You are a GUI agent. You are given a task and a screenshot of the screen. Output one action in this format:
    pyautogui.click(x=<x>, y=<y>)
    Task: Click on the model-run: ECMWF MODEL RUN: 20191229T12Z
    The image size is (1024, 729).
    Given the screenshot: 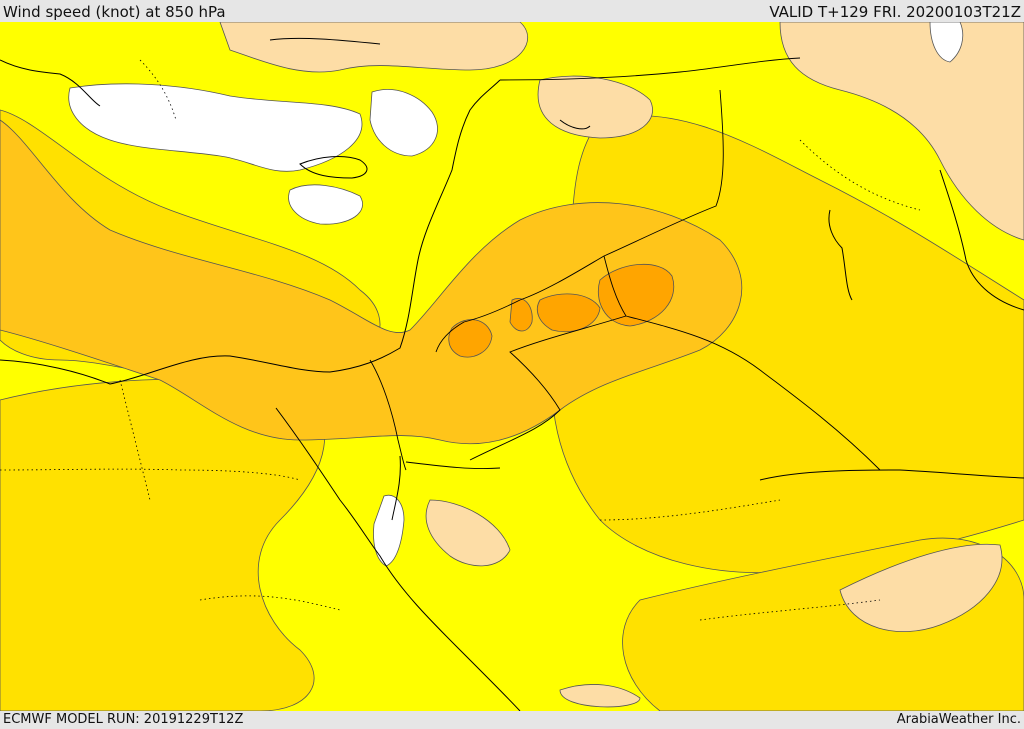 What is the action you would take?
    pyautogui.click(x=123, y=719)
    